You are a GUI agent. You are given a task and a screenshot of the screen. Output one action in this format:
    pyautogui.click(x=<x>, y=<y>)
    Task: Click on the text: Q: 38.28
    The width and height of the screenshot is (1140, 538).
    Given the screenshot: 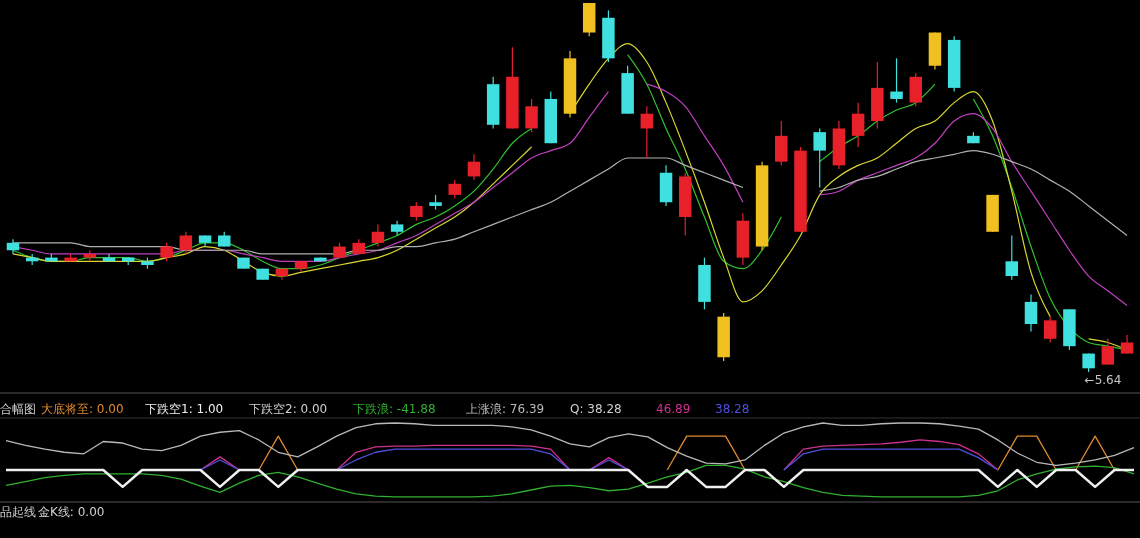 What is the action you would take?
    pyautogui.click(x=596, y=409)
    